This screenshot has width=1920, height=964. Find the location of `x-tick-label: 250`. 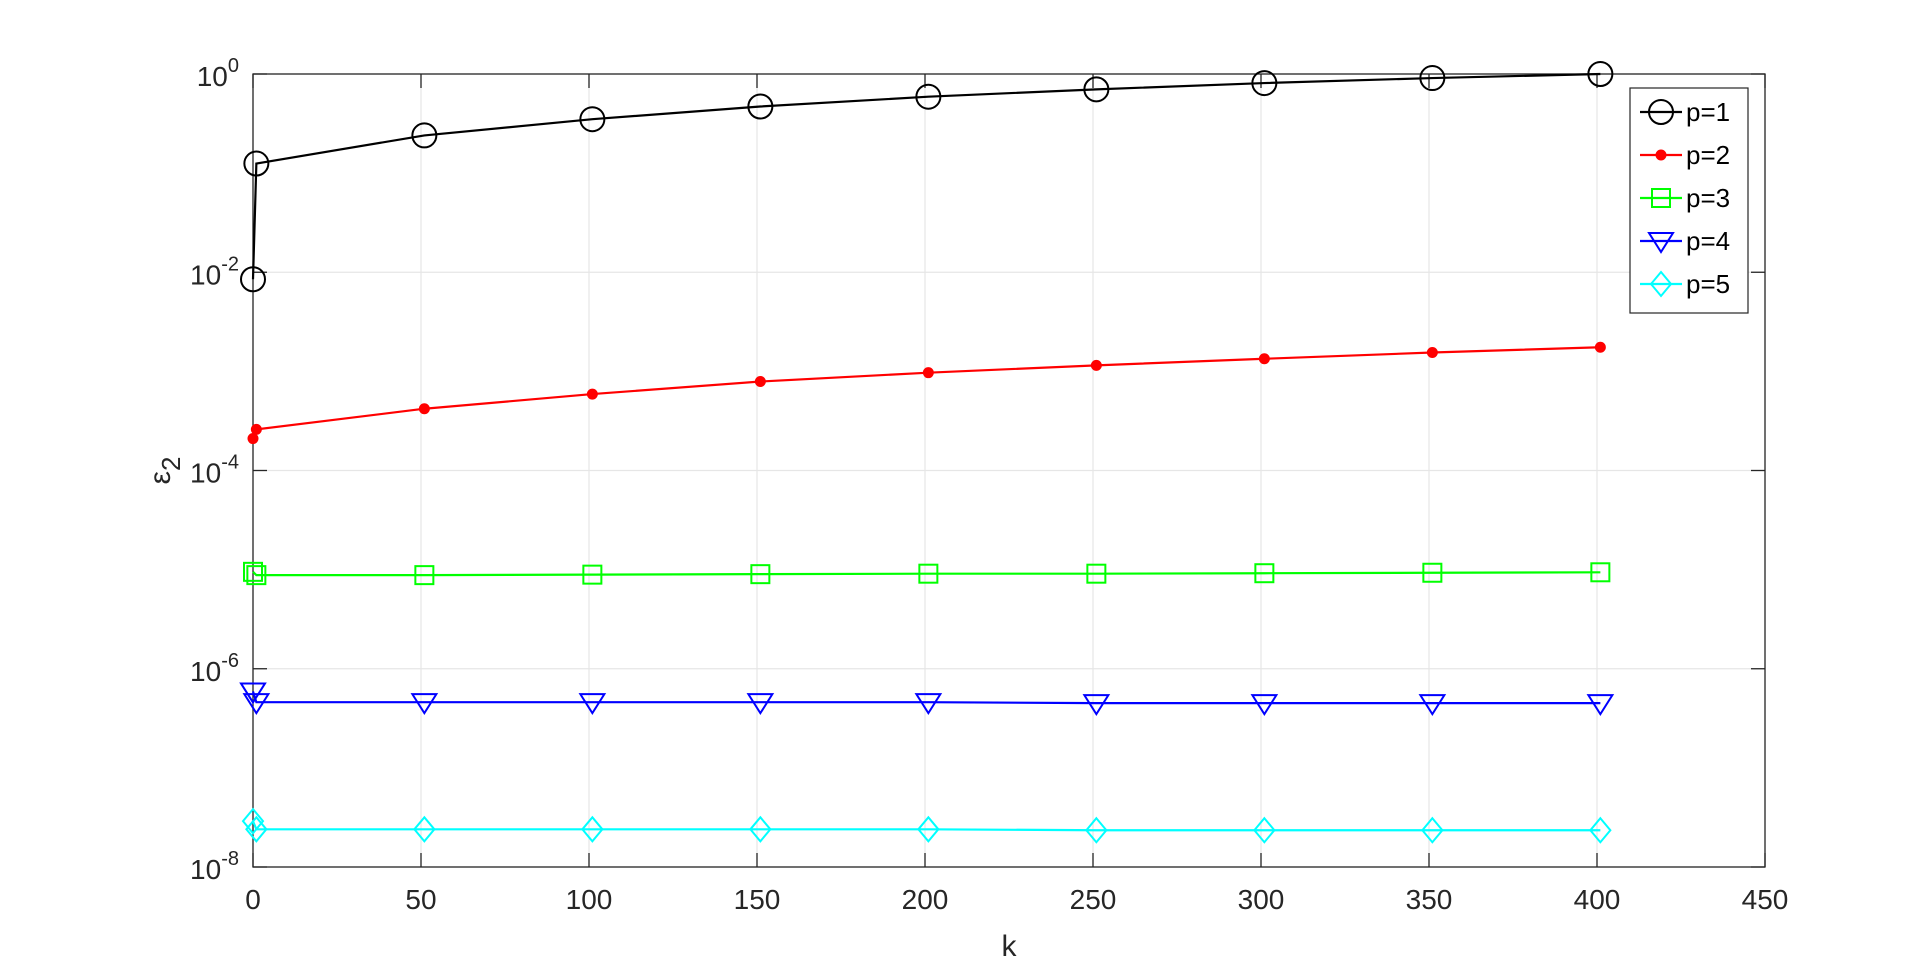

x-tick-label: 250 is located at coordinates (1093, 899).